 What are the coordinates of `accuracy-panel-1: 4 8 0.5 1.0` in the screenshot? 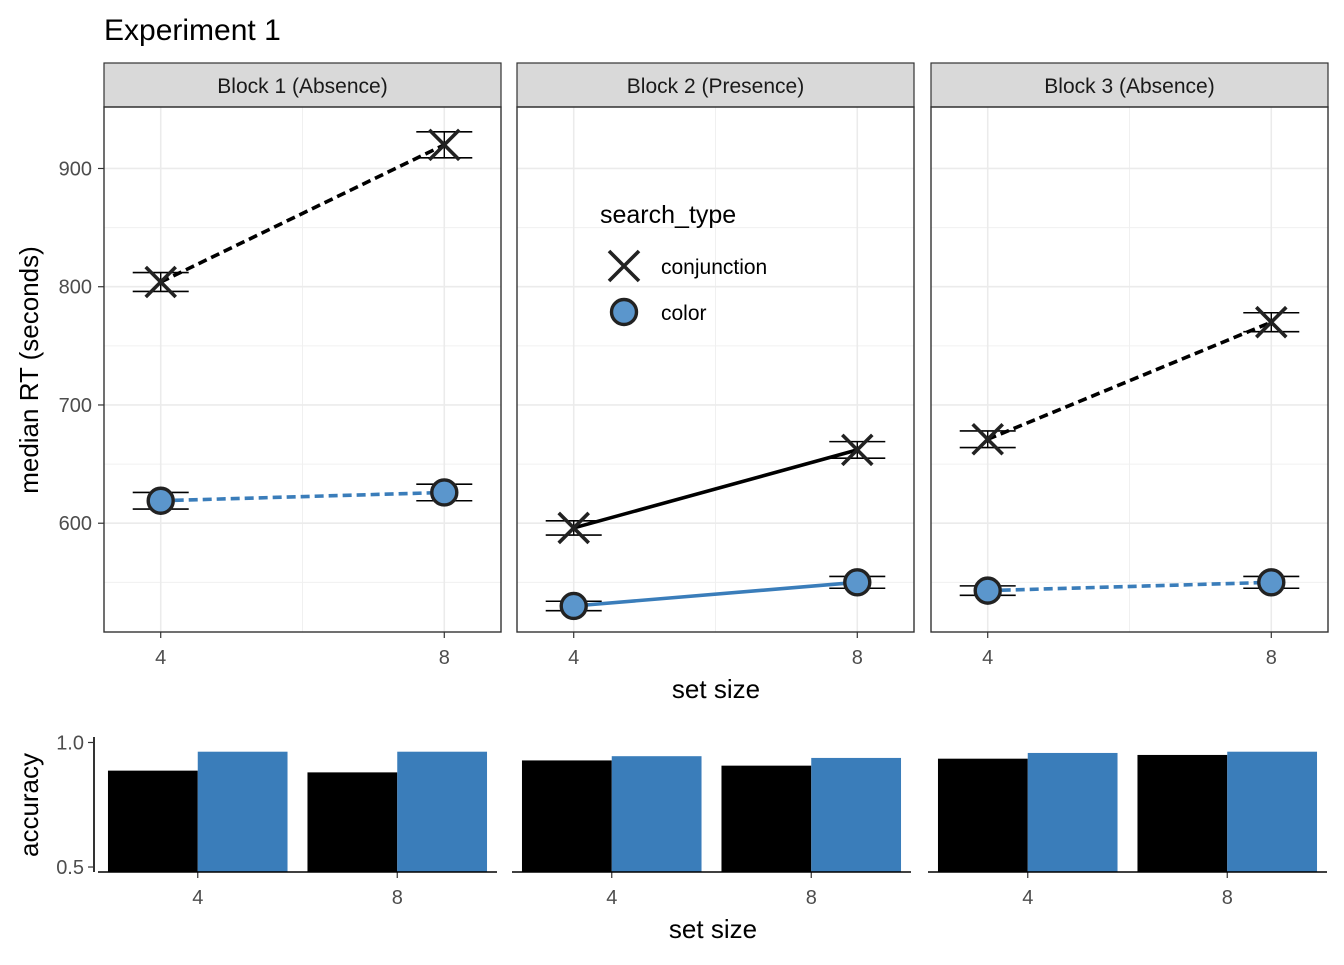 It's located at (276, 820).